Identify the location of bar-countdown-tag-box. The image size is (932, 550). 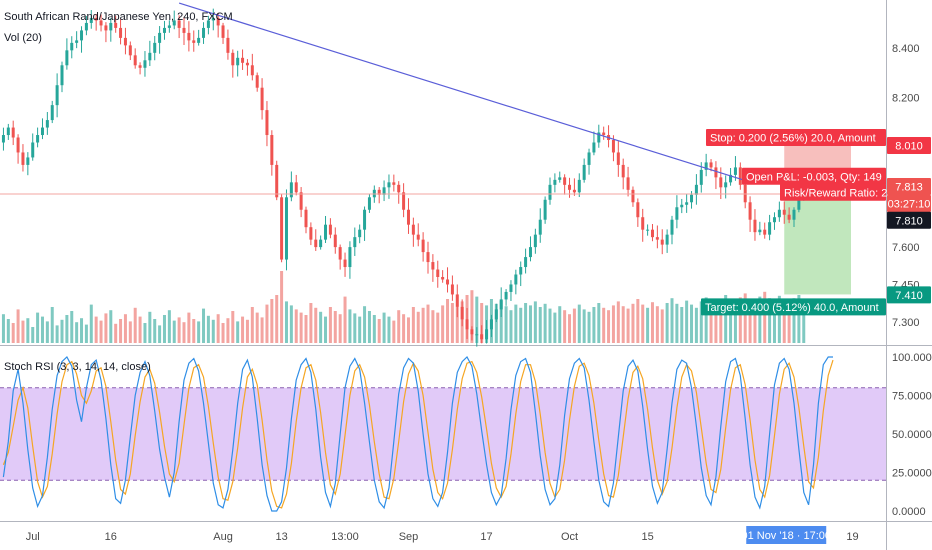
(909, 204).